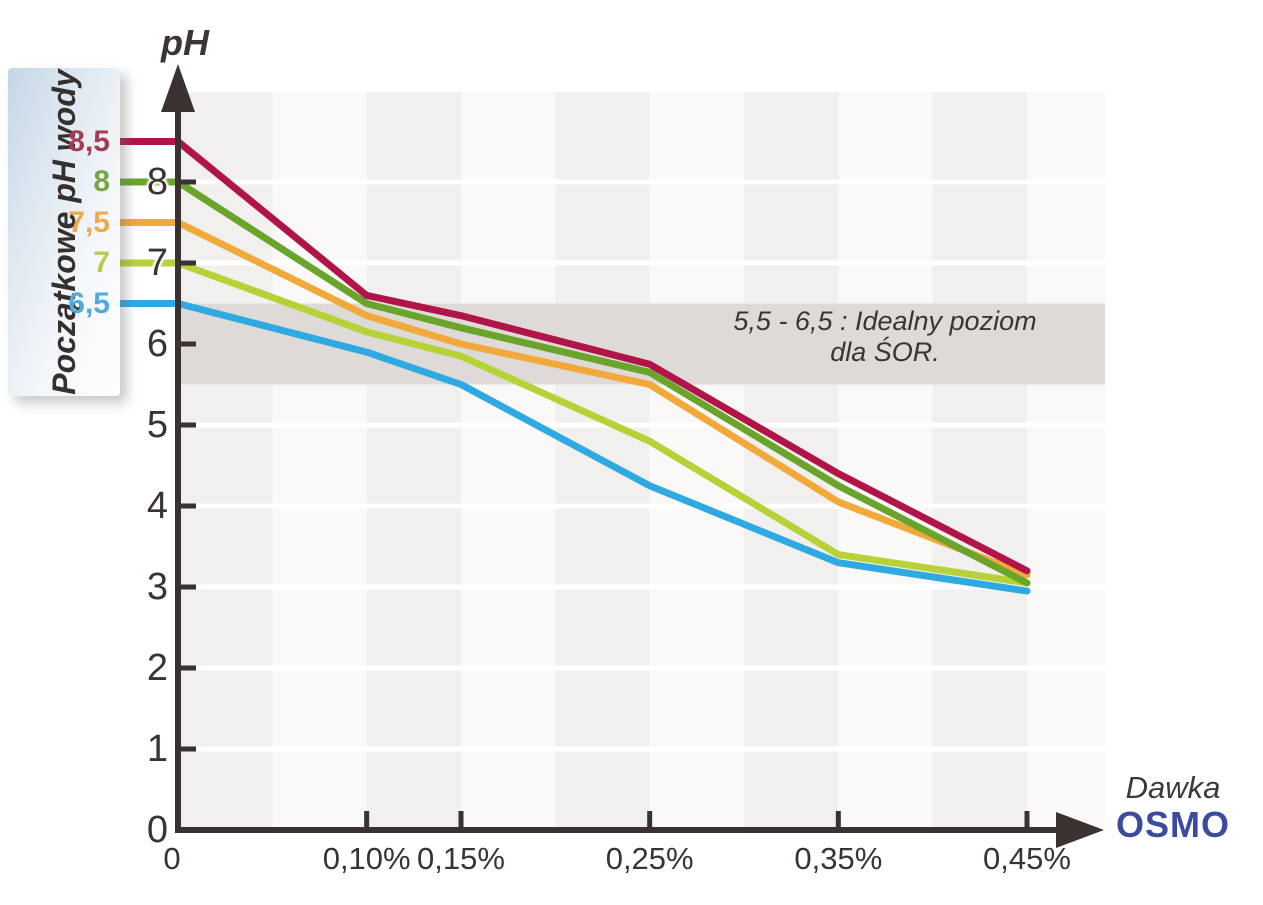  Describe the element at coordinates (89, 141) in the screenshot. I see `legend-value-8_5: 8,5` at that location.